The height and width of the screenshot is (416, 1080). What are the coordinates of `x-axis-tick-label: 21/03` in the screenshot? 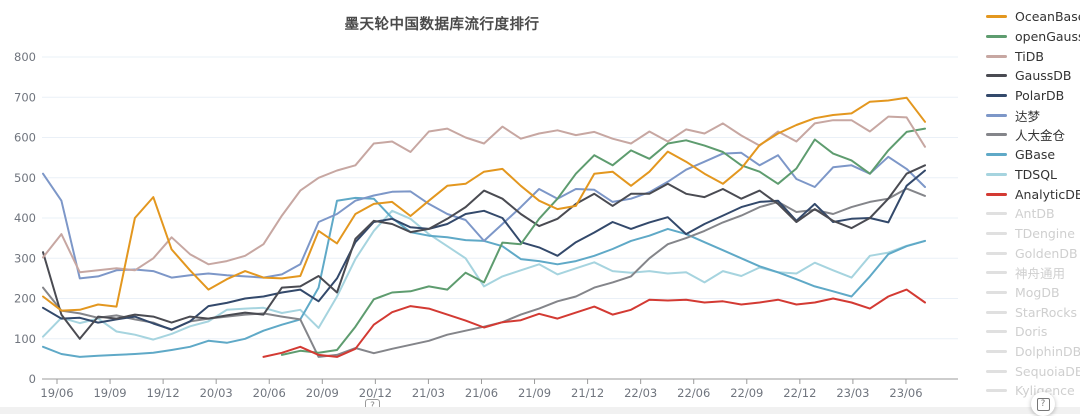 It's located at (428, 393).